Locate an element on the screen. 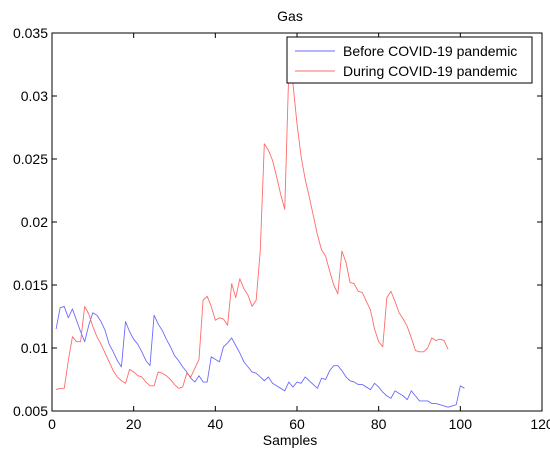  x-axis-label: Samples is located at coordinates (290, 440).